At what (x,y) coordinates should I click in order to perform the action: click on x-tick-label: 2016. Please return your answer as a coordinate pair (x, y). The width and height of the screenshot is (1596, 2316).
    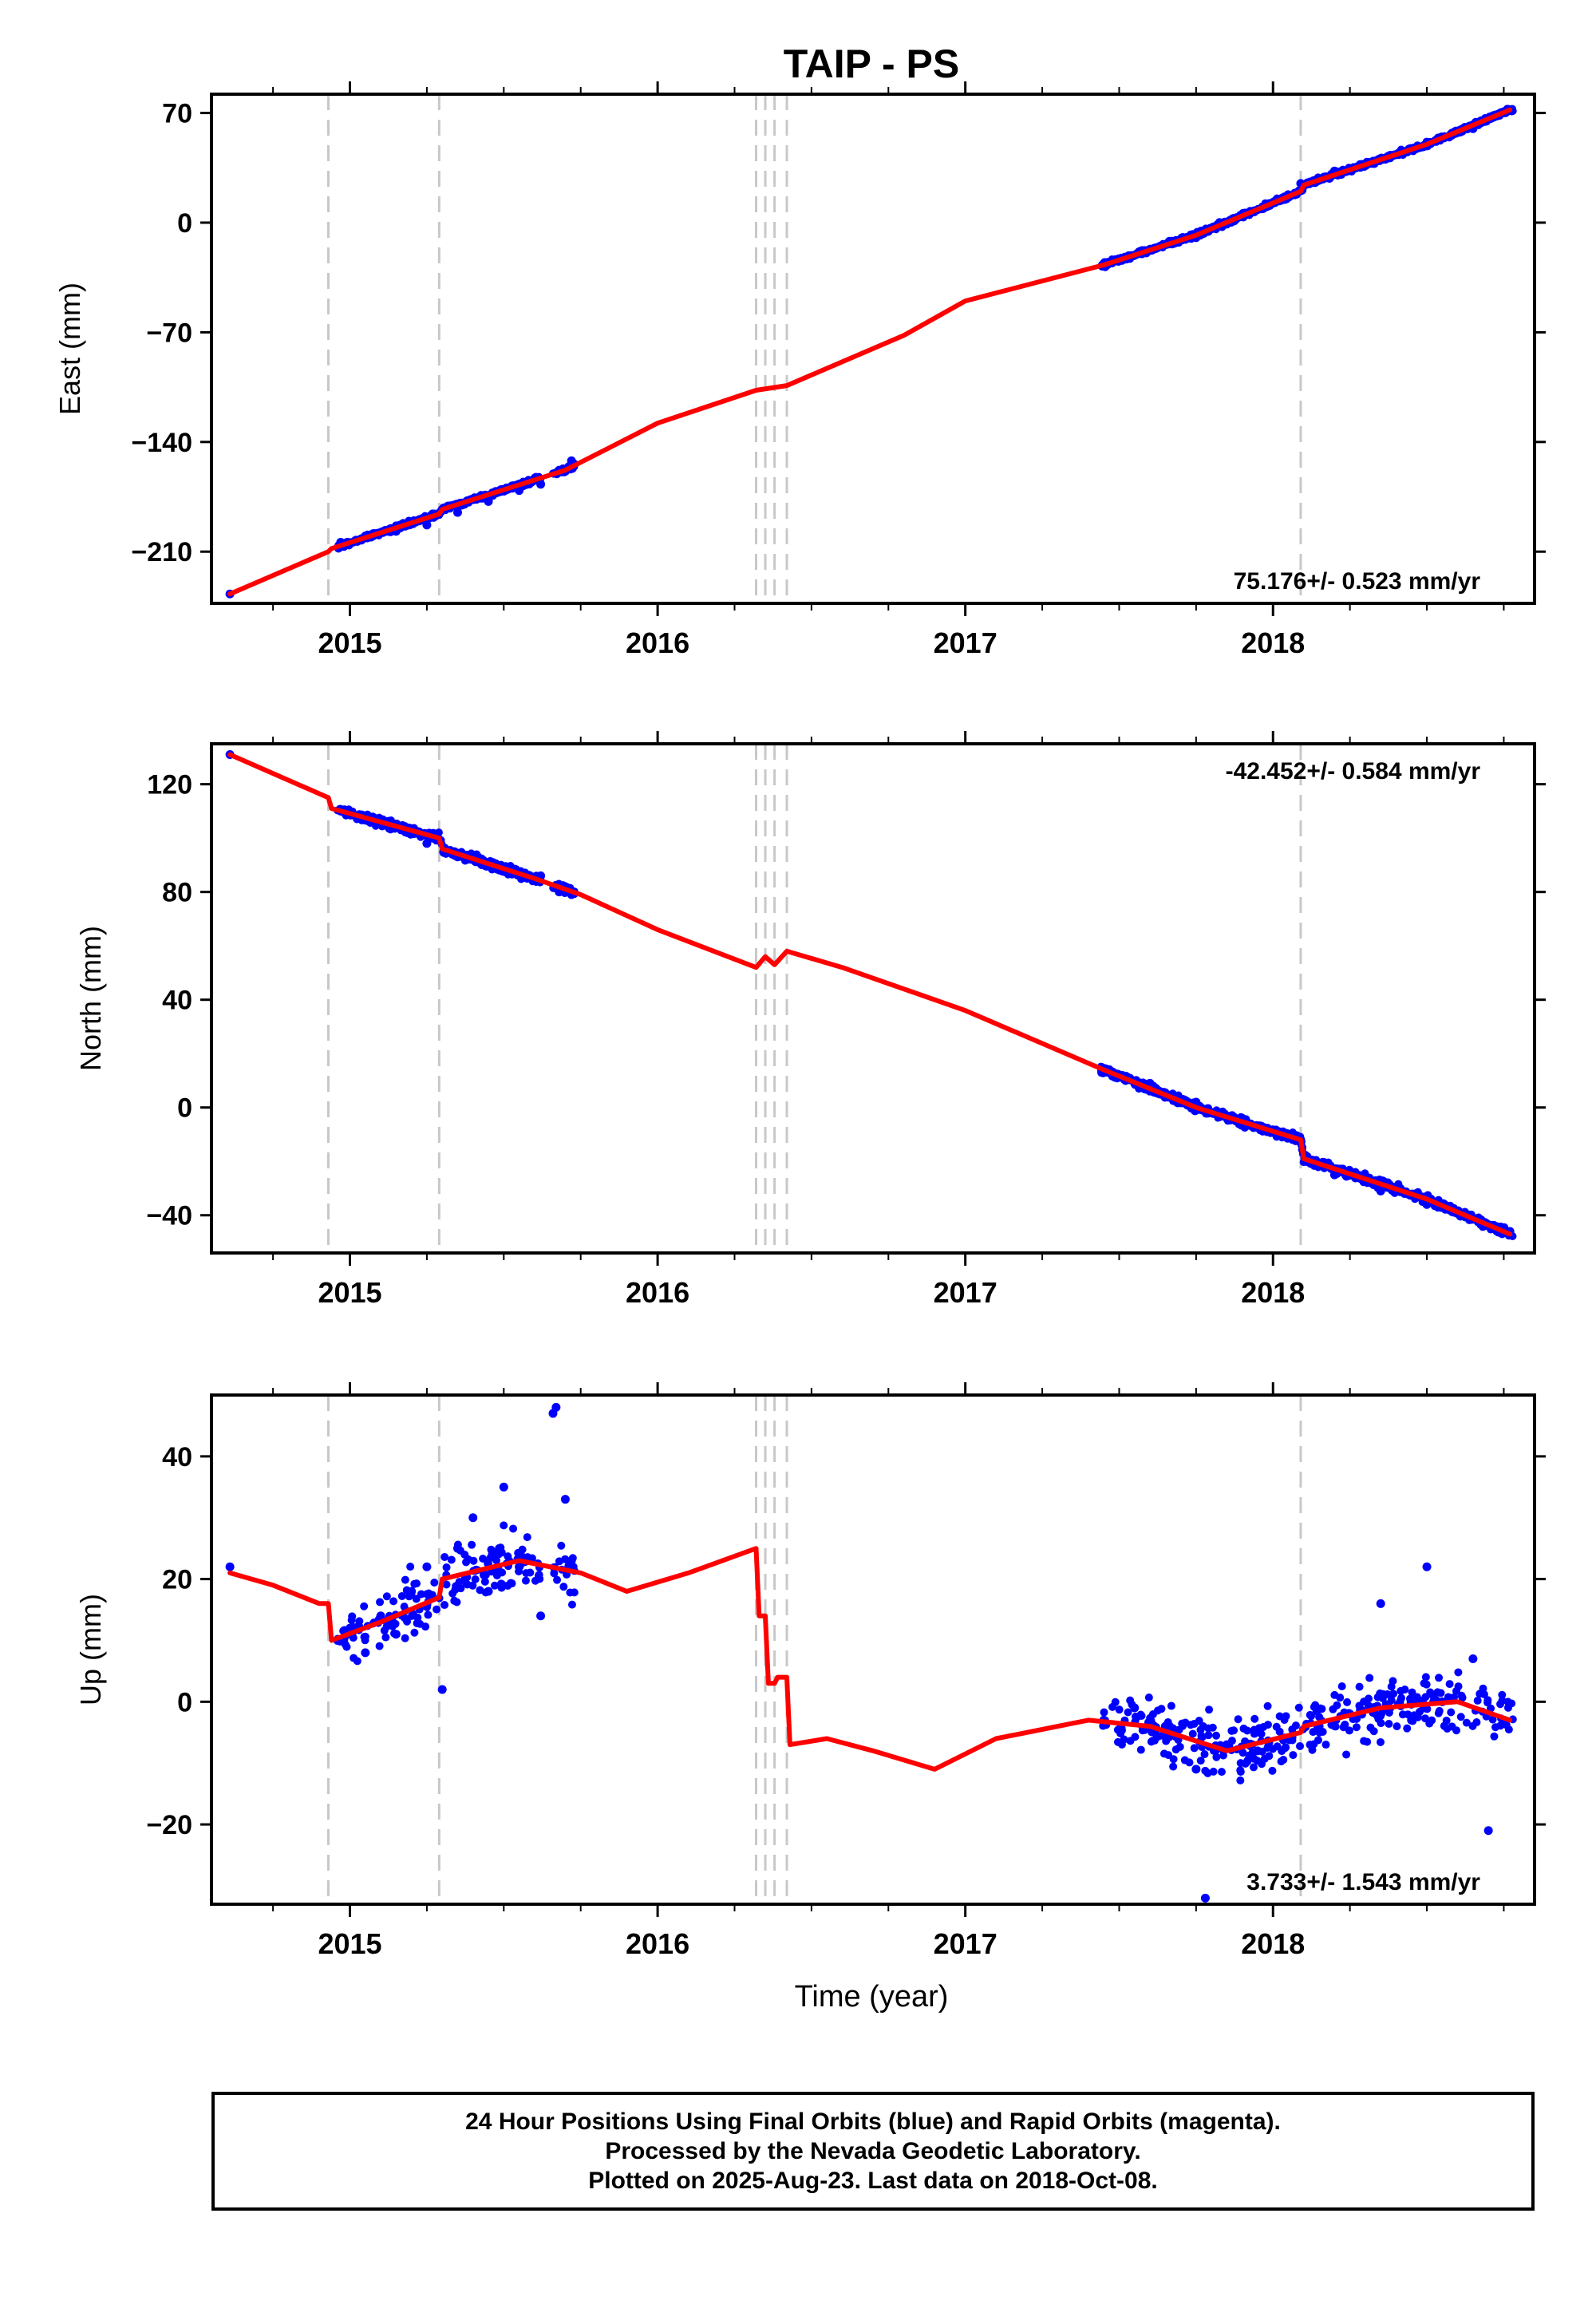
    Looking at the image, I should click on (657, 1943).